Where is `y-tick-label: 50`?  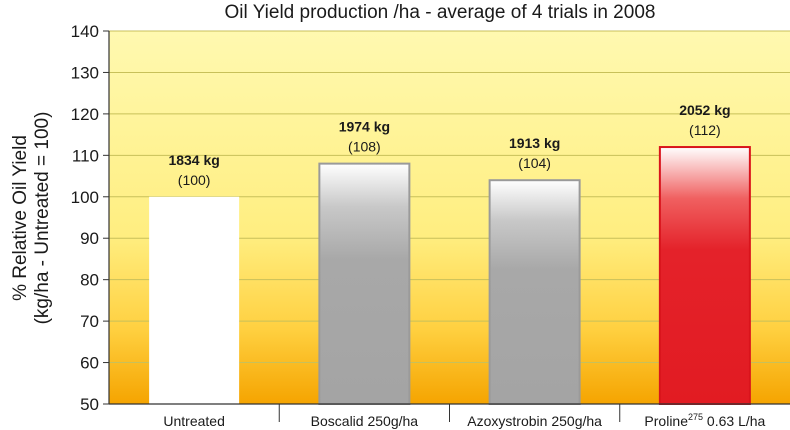
y-tick-label: 50 is located at coordinates (89, 404).